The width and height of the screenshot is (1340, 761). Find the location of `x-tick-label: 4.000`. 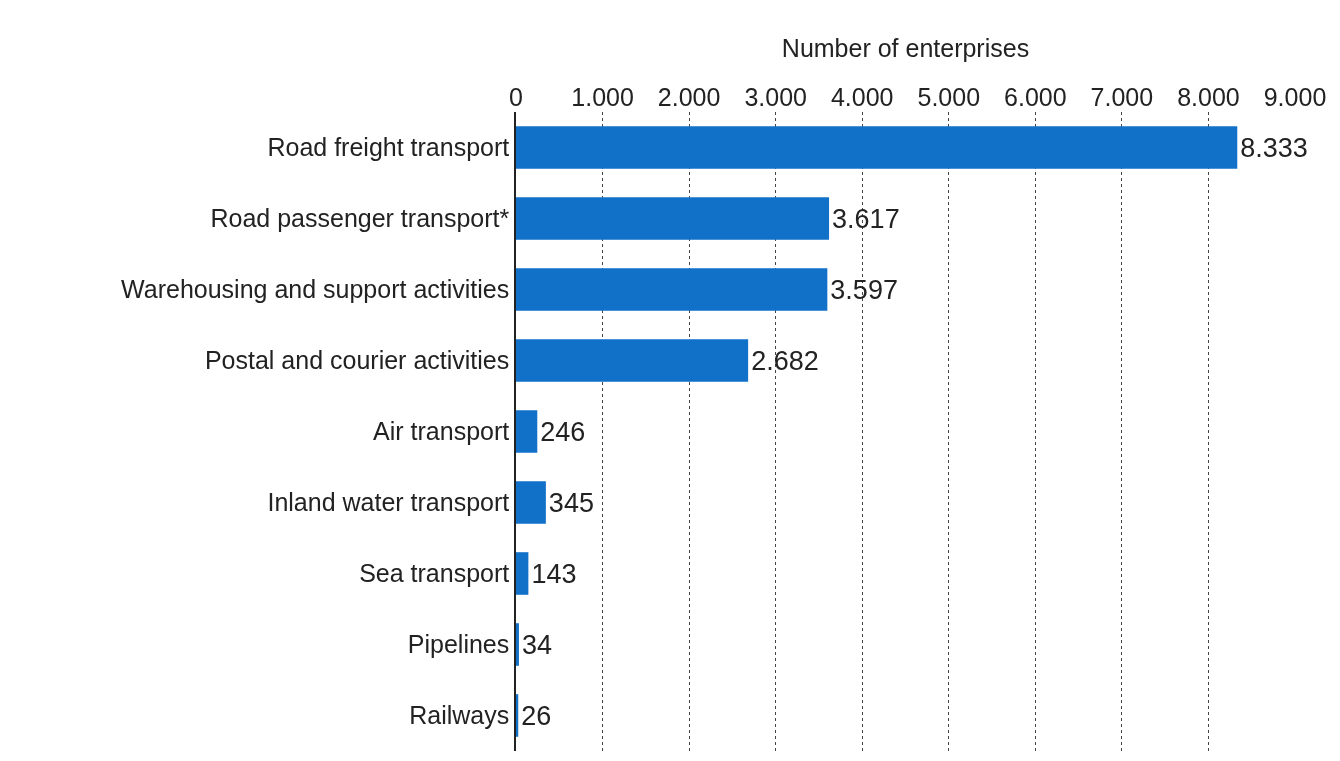

x-tick-label: 4.000 is located at coordinates (862, 97).